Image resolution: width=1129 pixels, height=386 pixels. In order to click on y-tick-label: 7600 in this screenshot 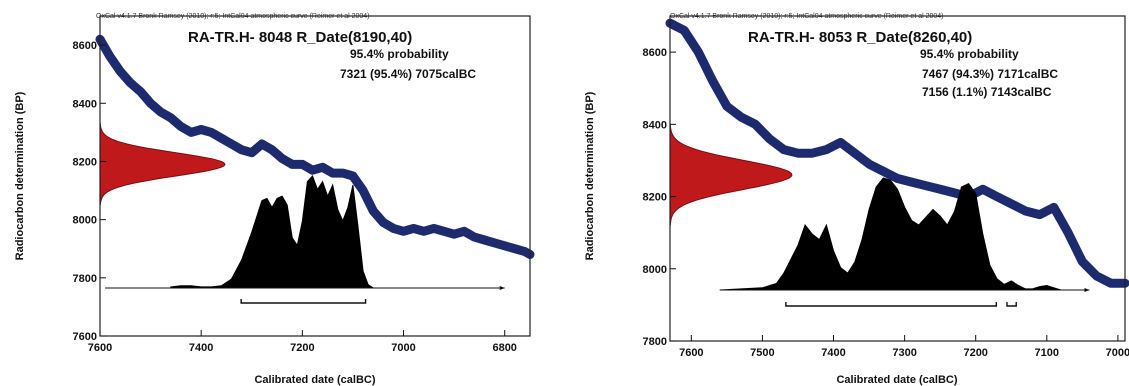, I will do `click(85, 337)`.